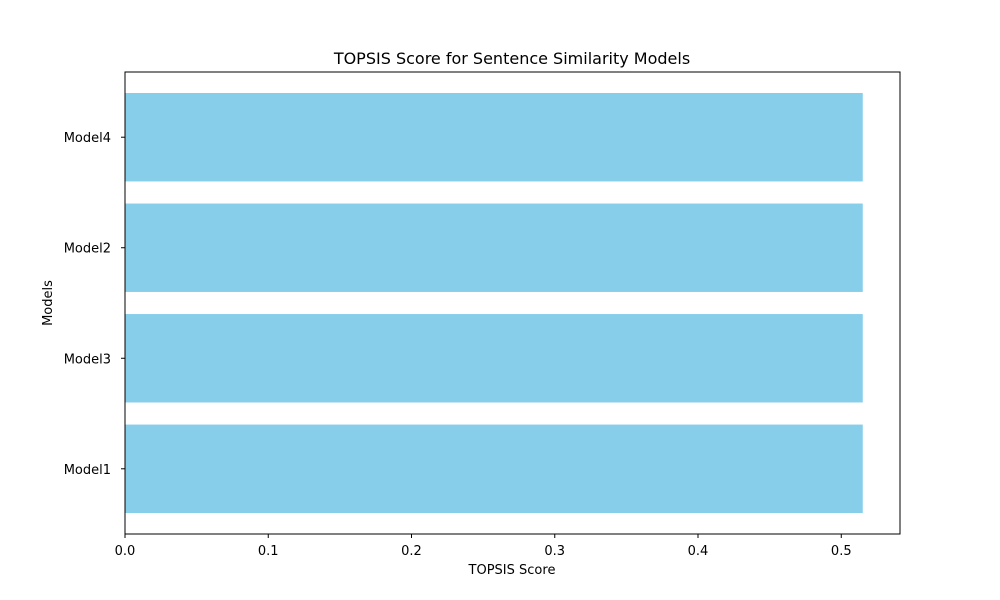 The height and width of the screenshot is (600, 1000). I want to click on y-tick-label: Model4, so click(87, 138).